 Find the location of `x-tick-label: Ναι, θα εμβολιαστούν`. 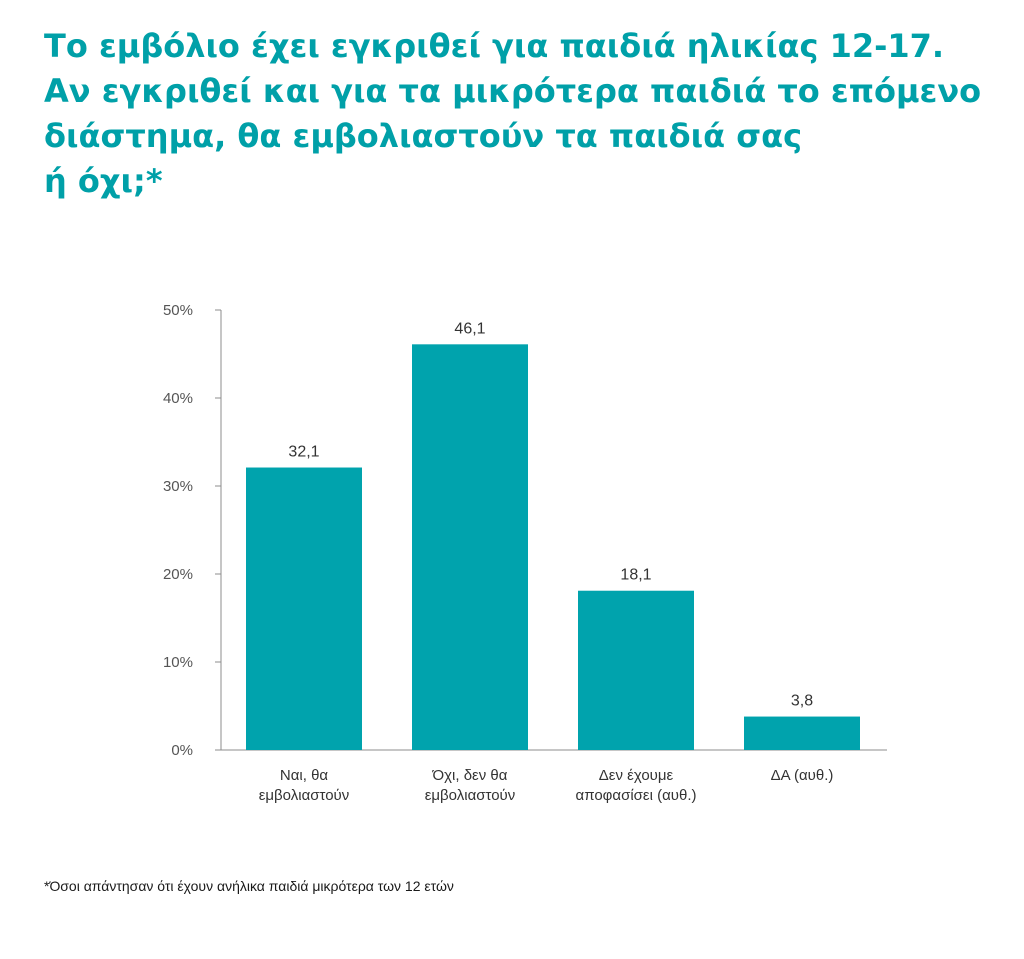

x-tick-label: Ναι, θα εμβολιαστούν is located at coordinates (304, 785).